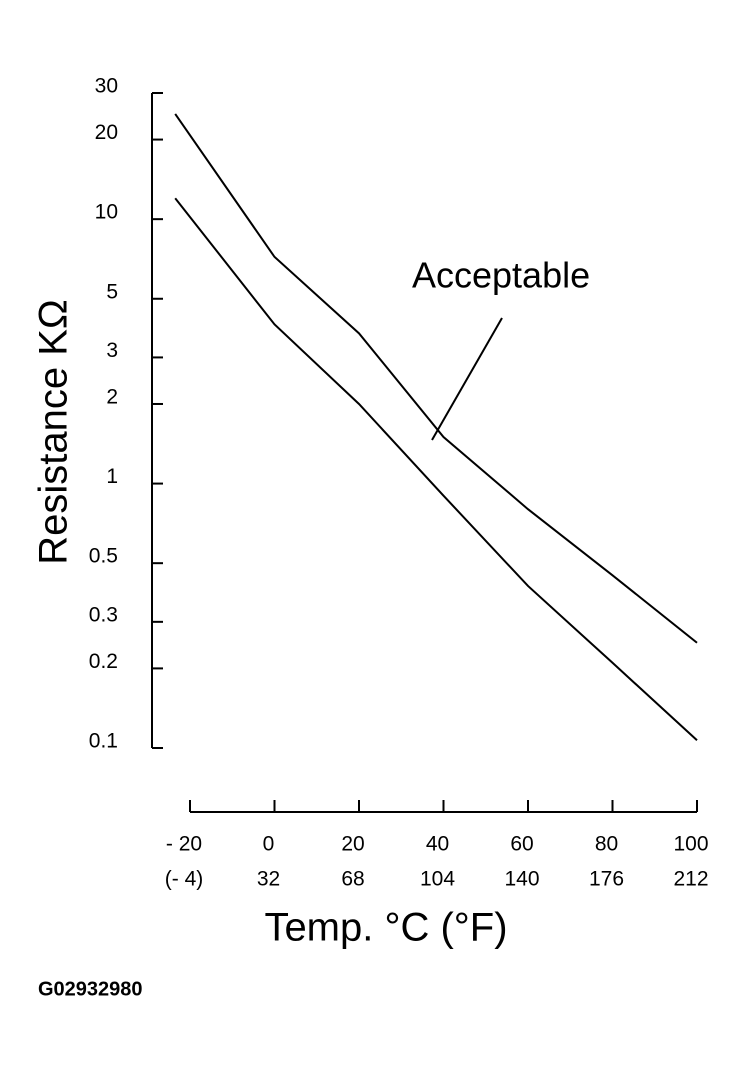  What do you see at coordinates (106, 86) in the screenshot?
I see `y-tick-label: 30` at bounding box center [106, 86].